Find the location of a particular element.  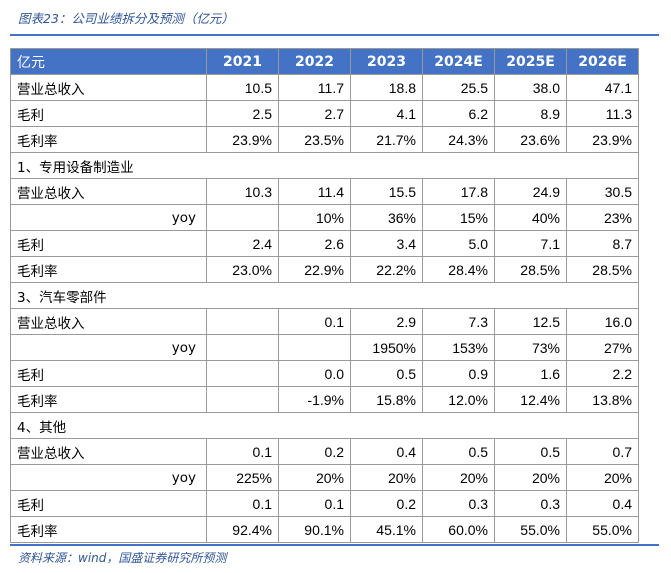

section-row: 1、专用设备制造业 is located at coordinates (324, 165).